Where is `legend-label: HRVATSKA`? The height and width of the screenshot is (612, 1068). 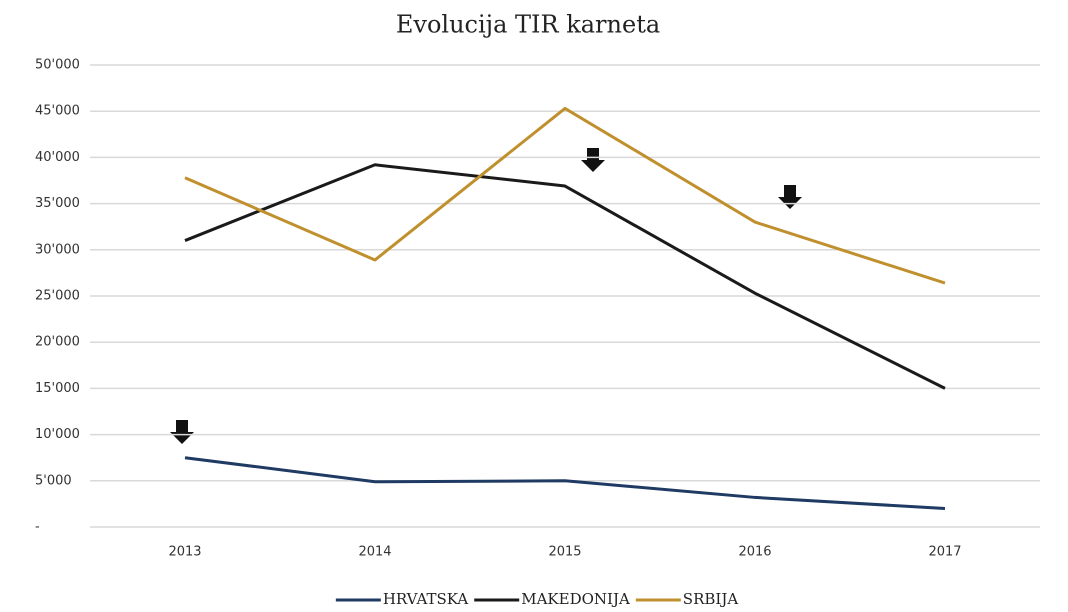
legend-label: HRVATSKA is located at coordinates (426, 599).